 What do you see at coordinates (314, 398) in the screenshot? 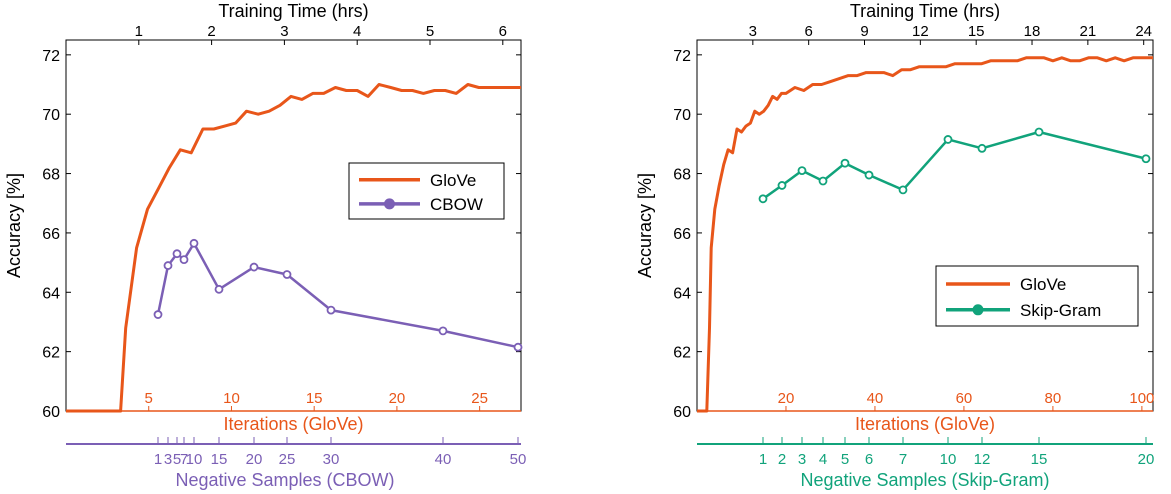
I see `iterations-tick-label: 15` at bounding box center [314, 398].